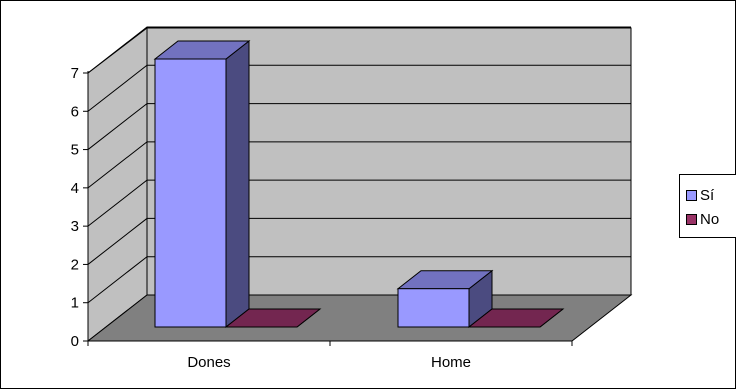 The image size is (736, 389). I want to click on legend-item-si: Sí, so click(700, 196).